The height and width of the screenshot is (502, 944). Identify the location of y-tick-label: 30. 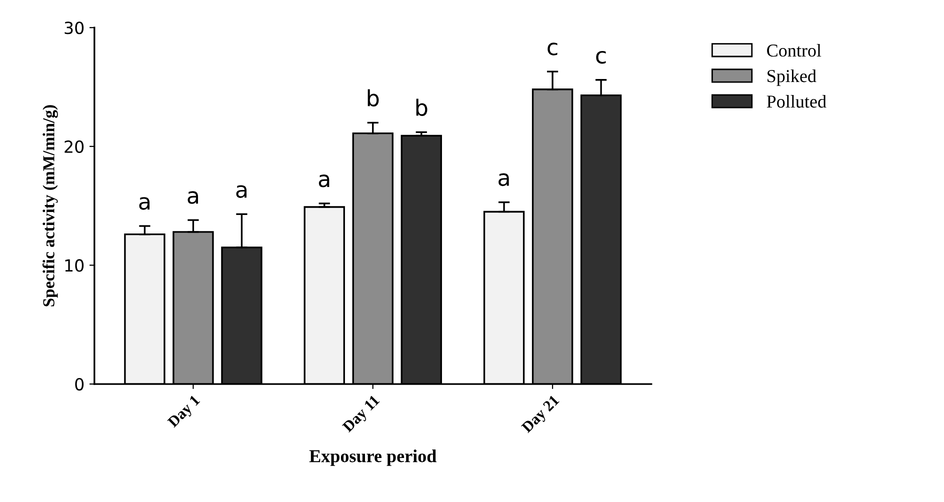
(74, 28).